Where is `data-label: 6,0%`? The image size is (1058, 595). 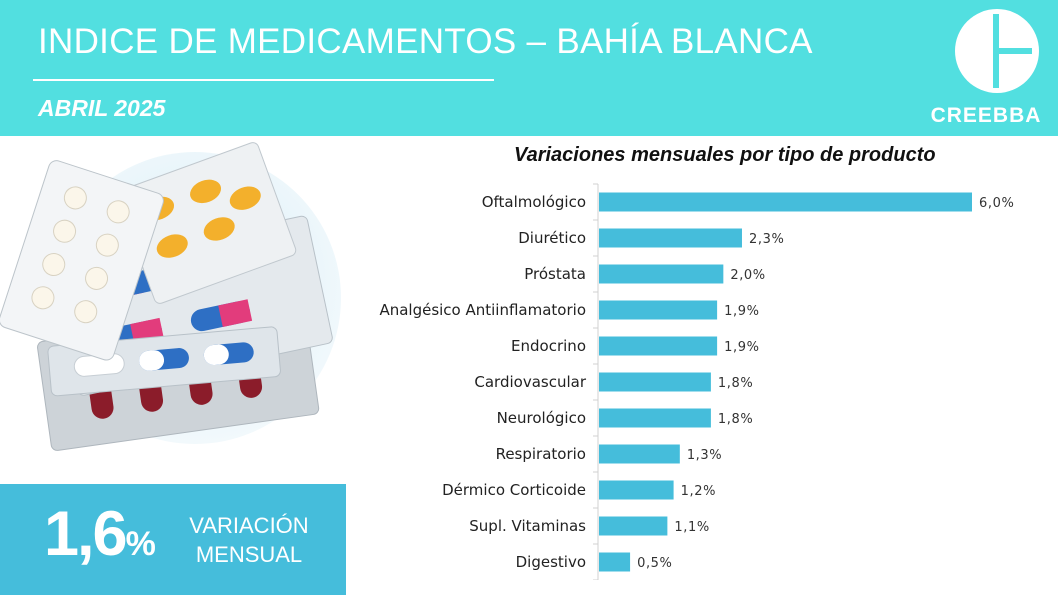
data-label: 6,0% is located at coordinates (996, 203).